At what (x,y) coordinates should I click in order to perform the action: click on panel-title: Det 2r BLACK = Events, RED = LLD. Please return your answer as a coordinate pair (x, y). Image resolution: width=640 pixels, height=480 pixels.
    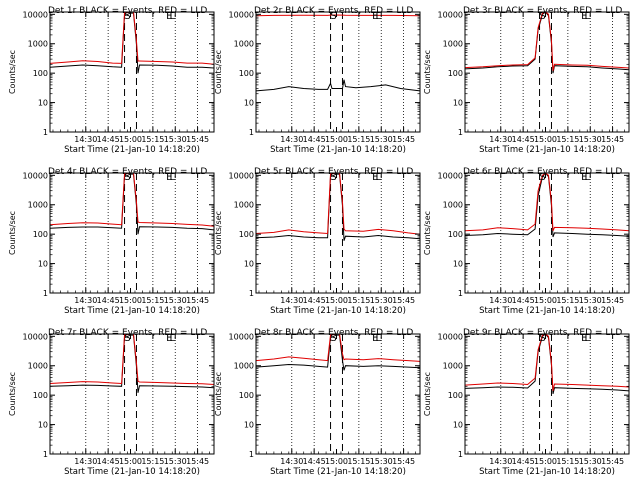
    Looking at the image, I should click on (333, 11).